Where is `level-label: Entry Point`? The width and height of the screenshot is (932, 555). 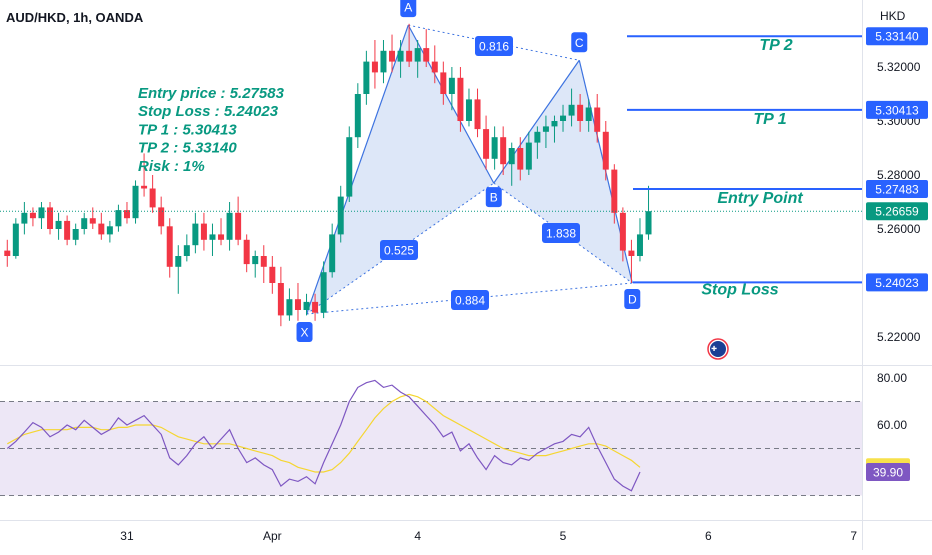 level-label: Entry Point is located at coordinates (760, 198).